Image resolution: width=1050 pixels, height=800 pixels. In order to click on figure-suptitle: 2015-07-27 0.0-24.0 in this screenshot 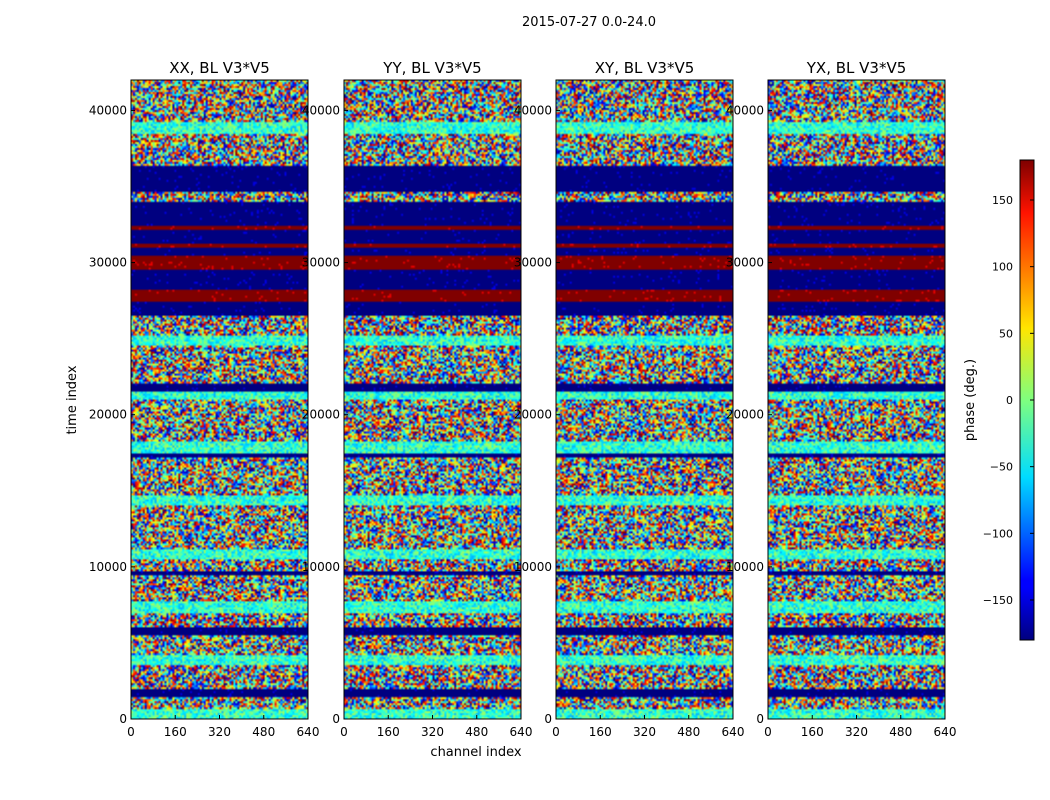, I will do `click(589, 22)`.